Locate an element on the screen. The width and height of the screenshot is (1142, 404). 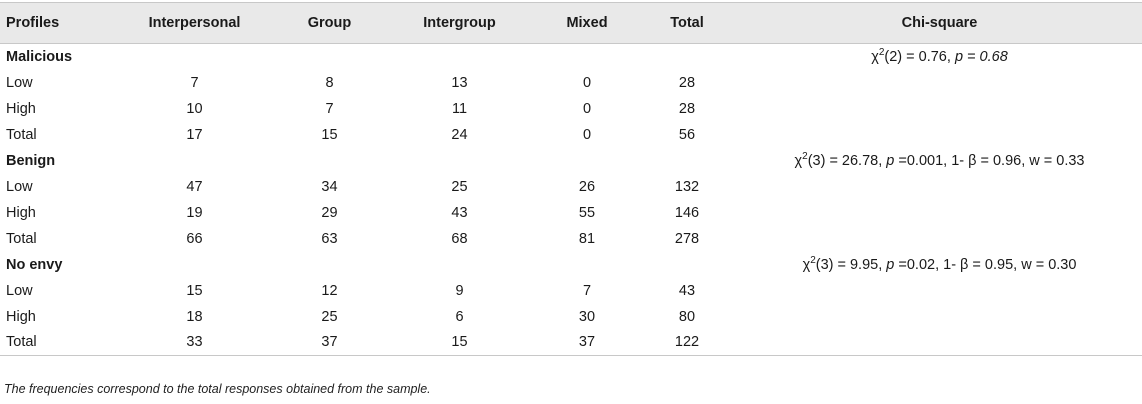
chi-rest: = 0.68 is located at coordinates (985, 56).